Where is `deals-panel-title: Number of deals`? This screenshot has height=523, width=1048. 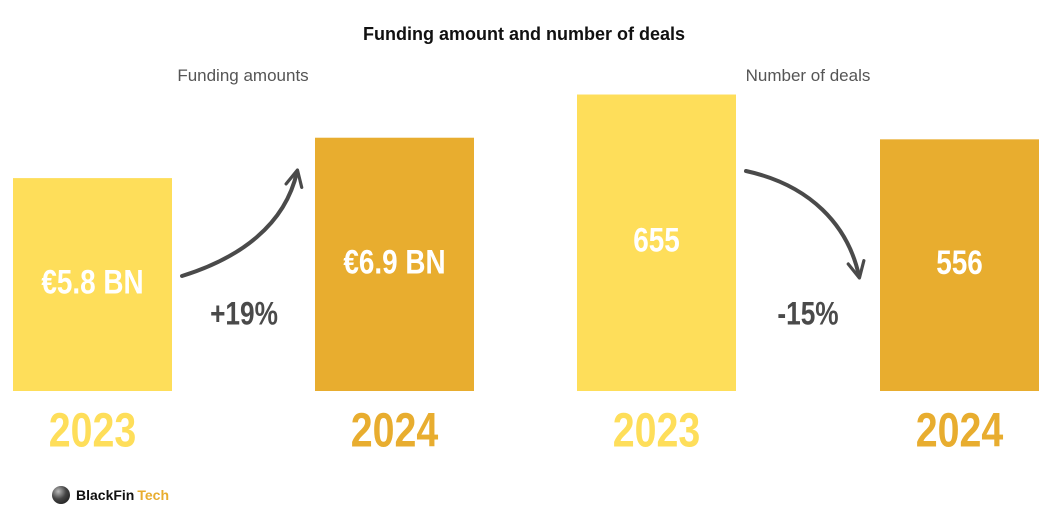 deals-panel-title: Number of deals is located at coordinates (808, 75).